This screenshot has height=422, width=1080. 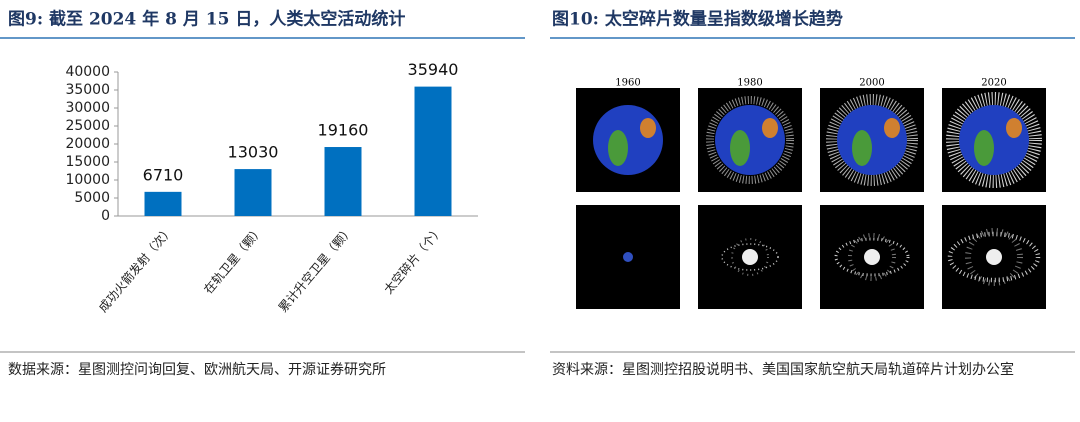 What do you see at coordinates (233, 259) in the screenshot?
I see `x-tick-label: 在轨卫星（颗）` at bounding box center [233, 259].